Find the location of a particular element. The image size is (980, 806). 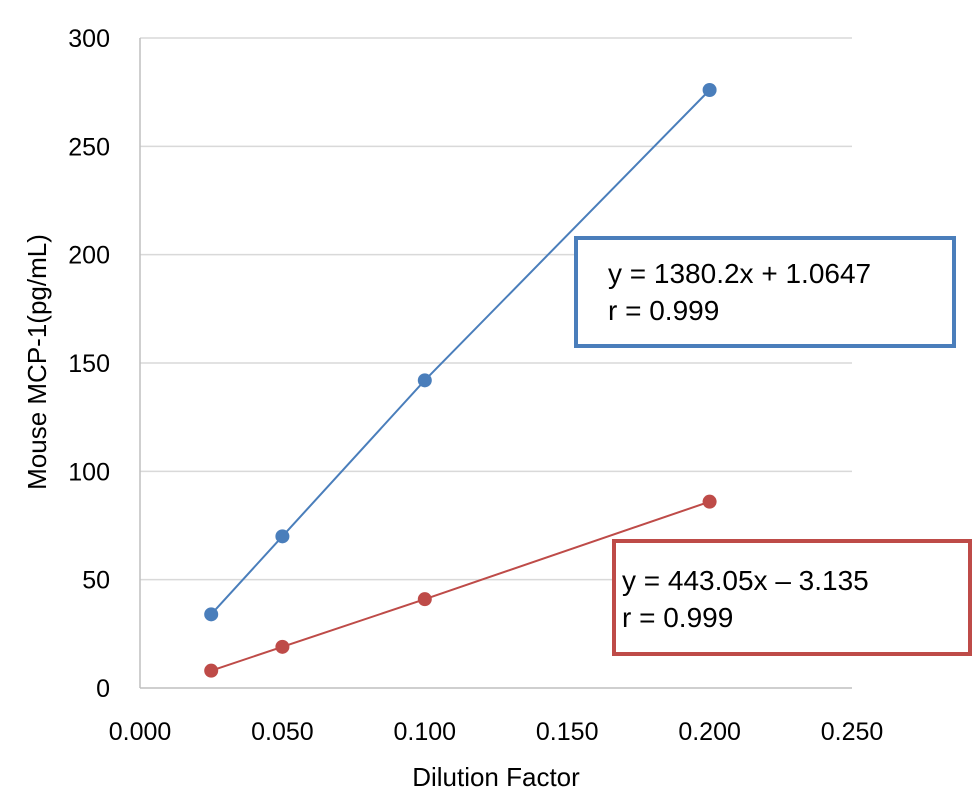

y-tick-labels: 0 50 100 150 200 250 300 is located at coordinates (89, 364).